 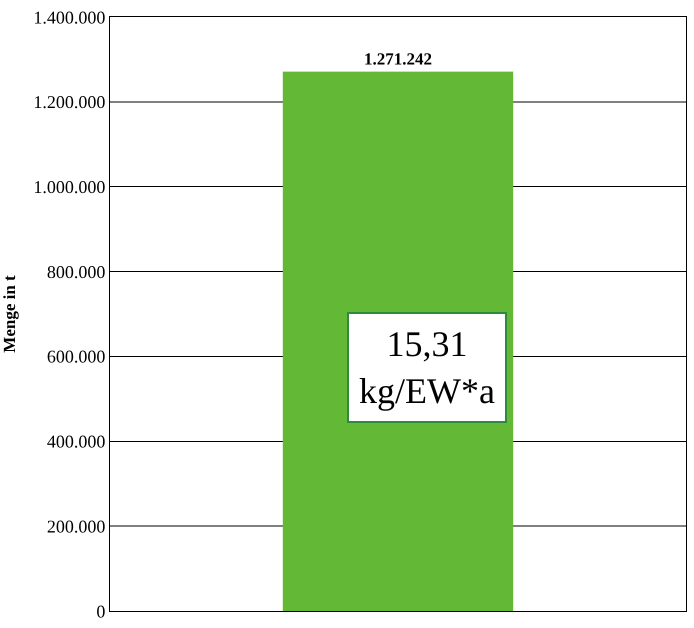 What do you see at coordinates (427, 367) in the screenshot?
I see `annotation: 15,31 kg/EW*a` at bounding box center [427, 367].